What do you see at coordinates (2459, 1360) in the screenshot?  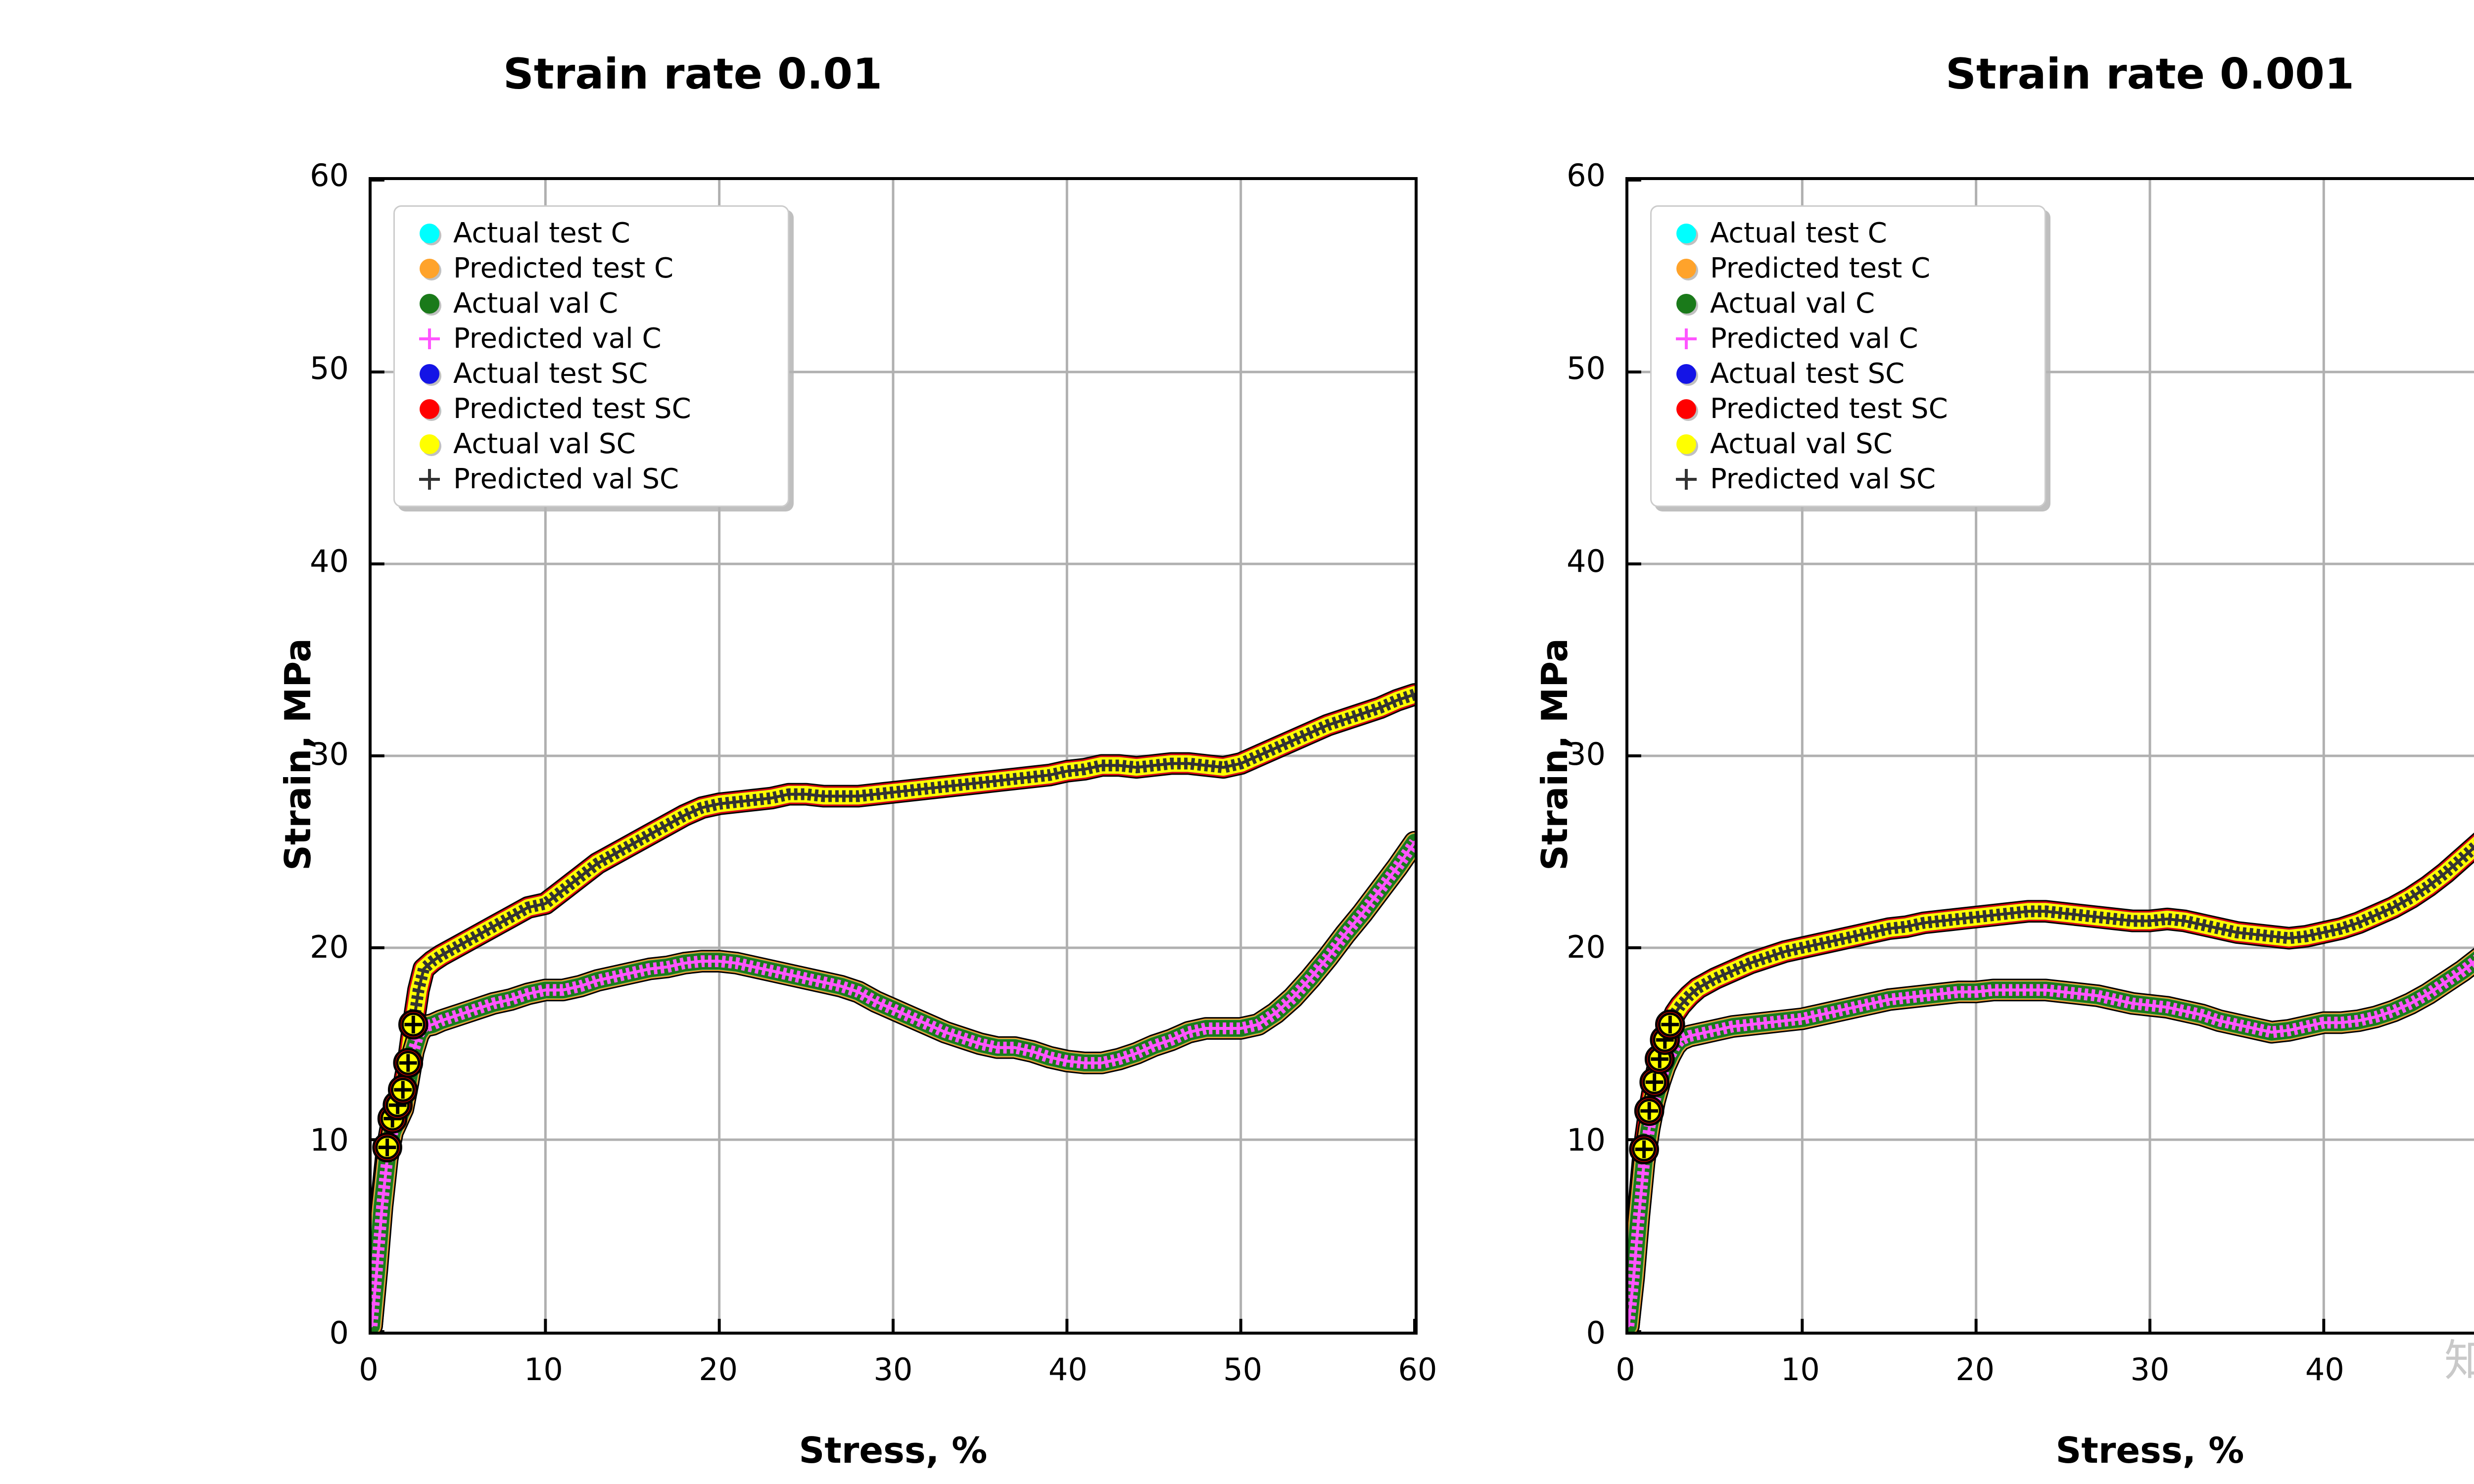 I see `zhihu-watermark: 知乎 @依然` at bounding box center [2459, 1360].